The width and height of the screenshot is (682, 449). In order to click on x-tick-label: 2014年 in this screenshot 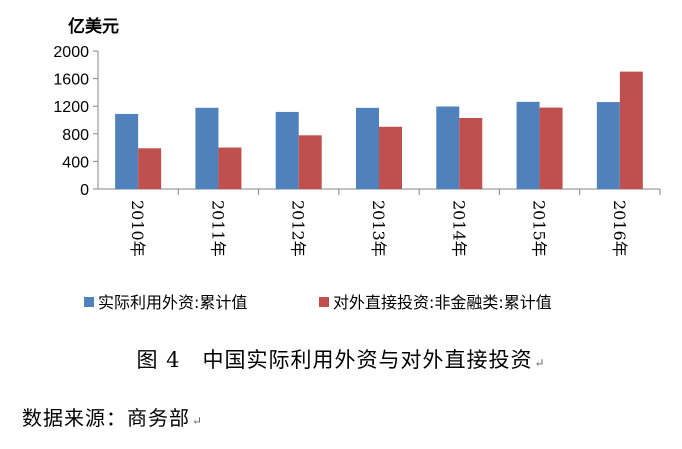, I will do `click(458, 228)`.